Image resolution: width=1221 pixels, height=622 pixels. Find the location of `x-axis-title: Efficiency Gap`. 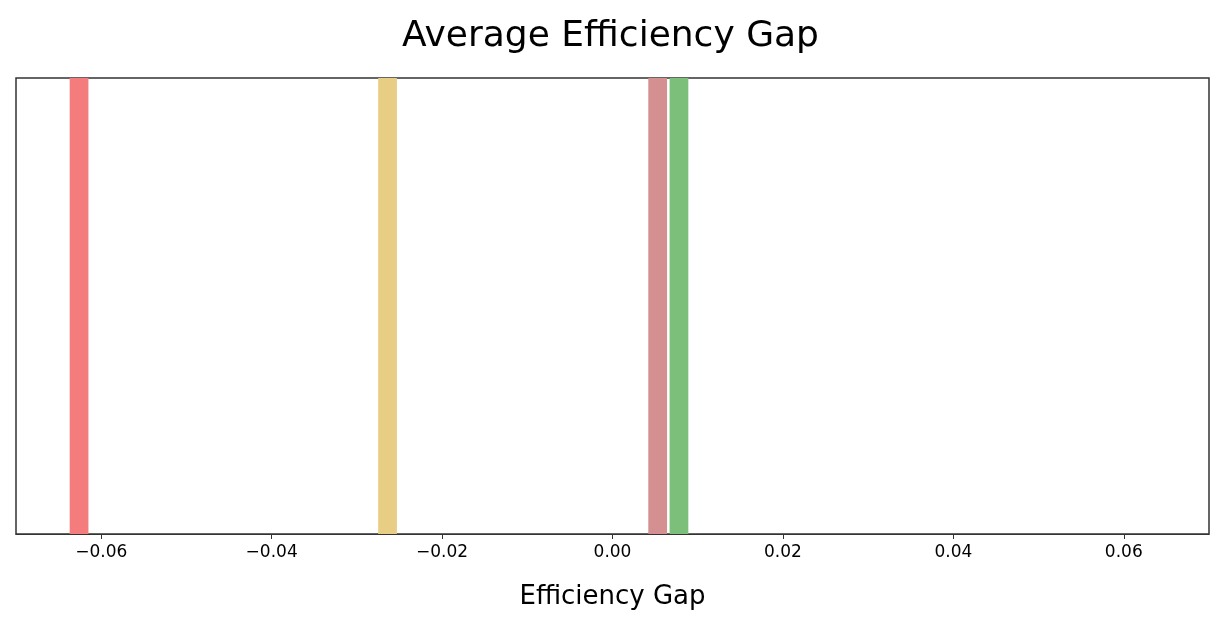

x-axis-title: Efficiency Gap is located at coordinates (612, 595).